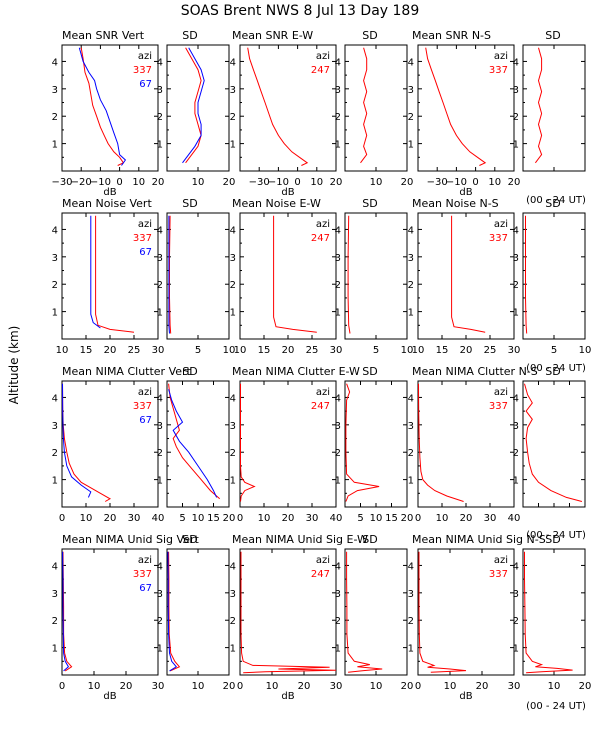 The width and height of the screenshot is (600, 750). Describe the element at coordinates (556, 535) in the screenshot. I see `time-note-row3: (00 - 24 UT)` at that location.